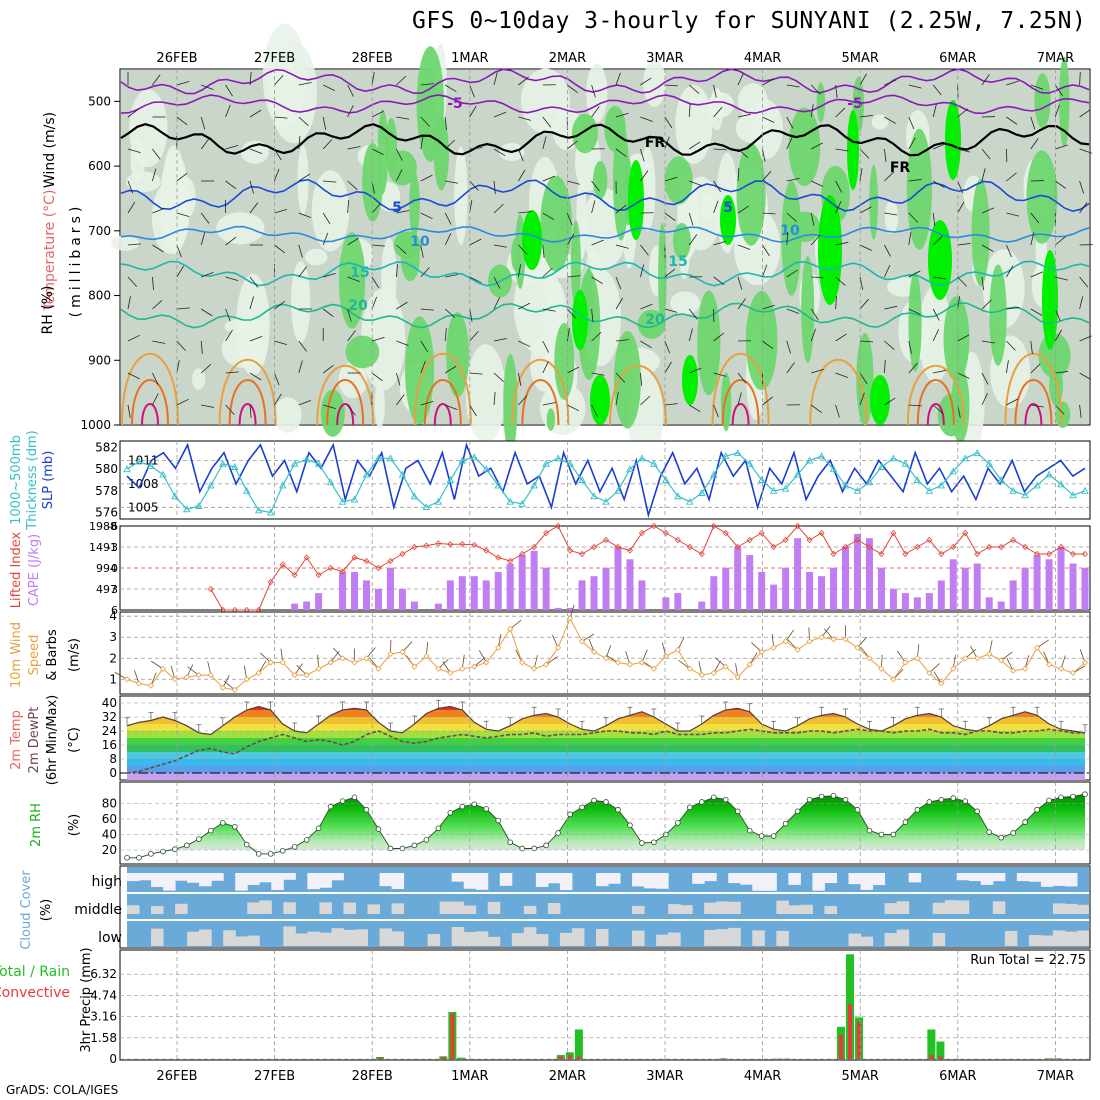  Describe the element at coordinates (469, 1076) in the screenshot. I see `date-label-bottom: 1MAR` at that location.